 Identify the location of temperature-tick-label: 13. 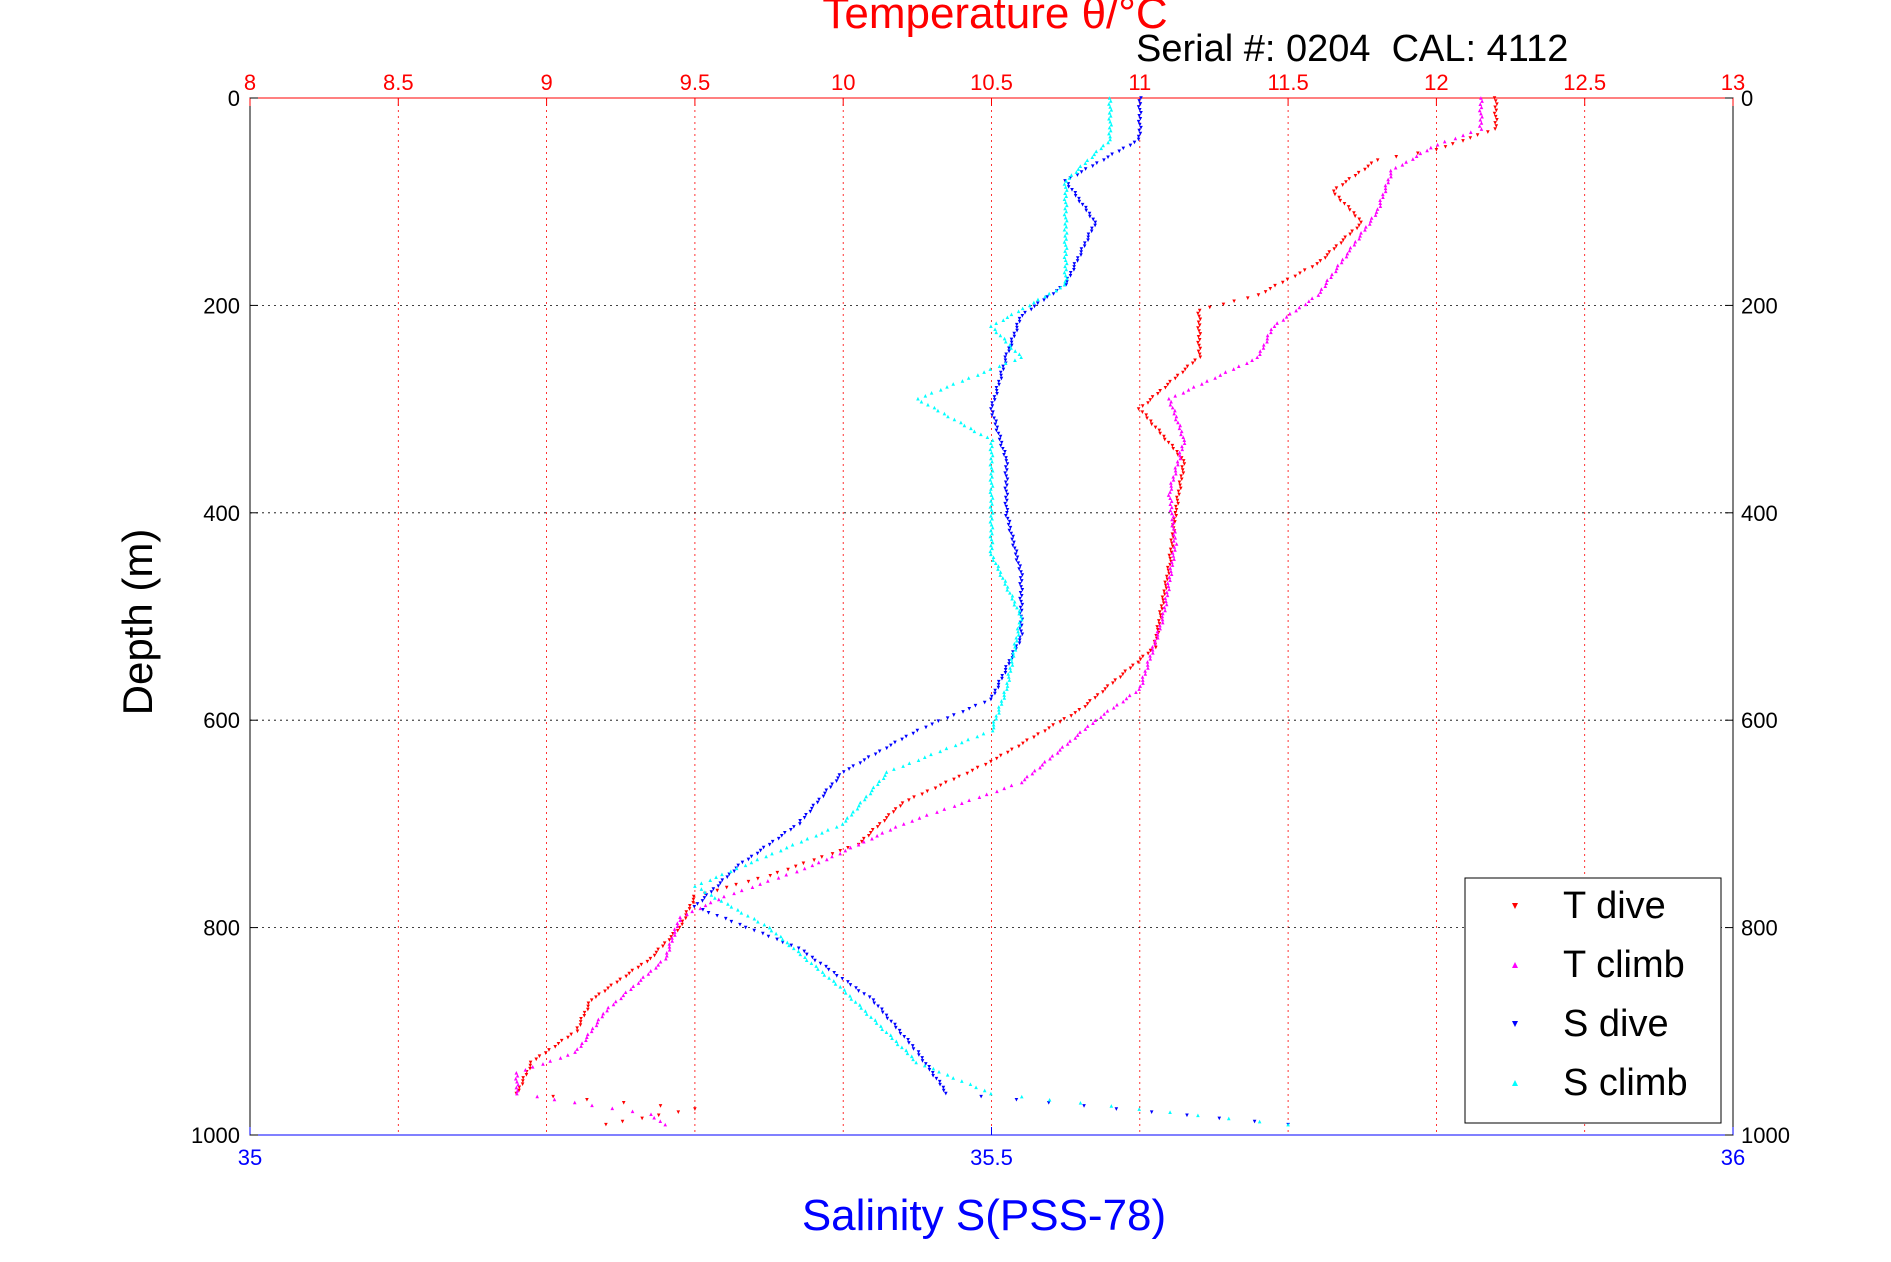
(1733, 82).